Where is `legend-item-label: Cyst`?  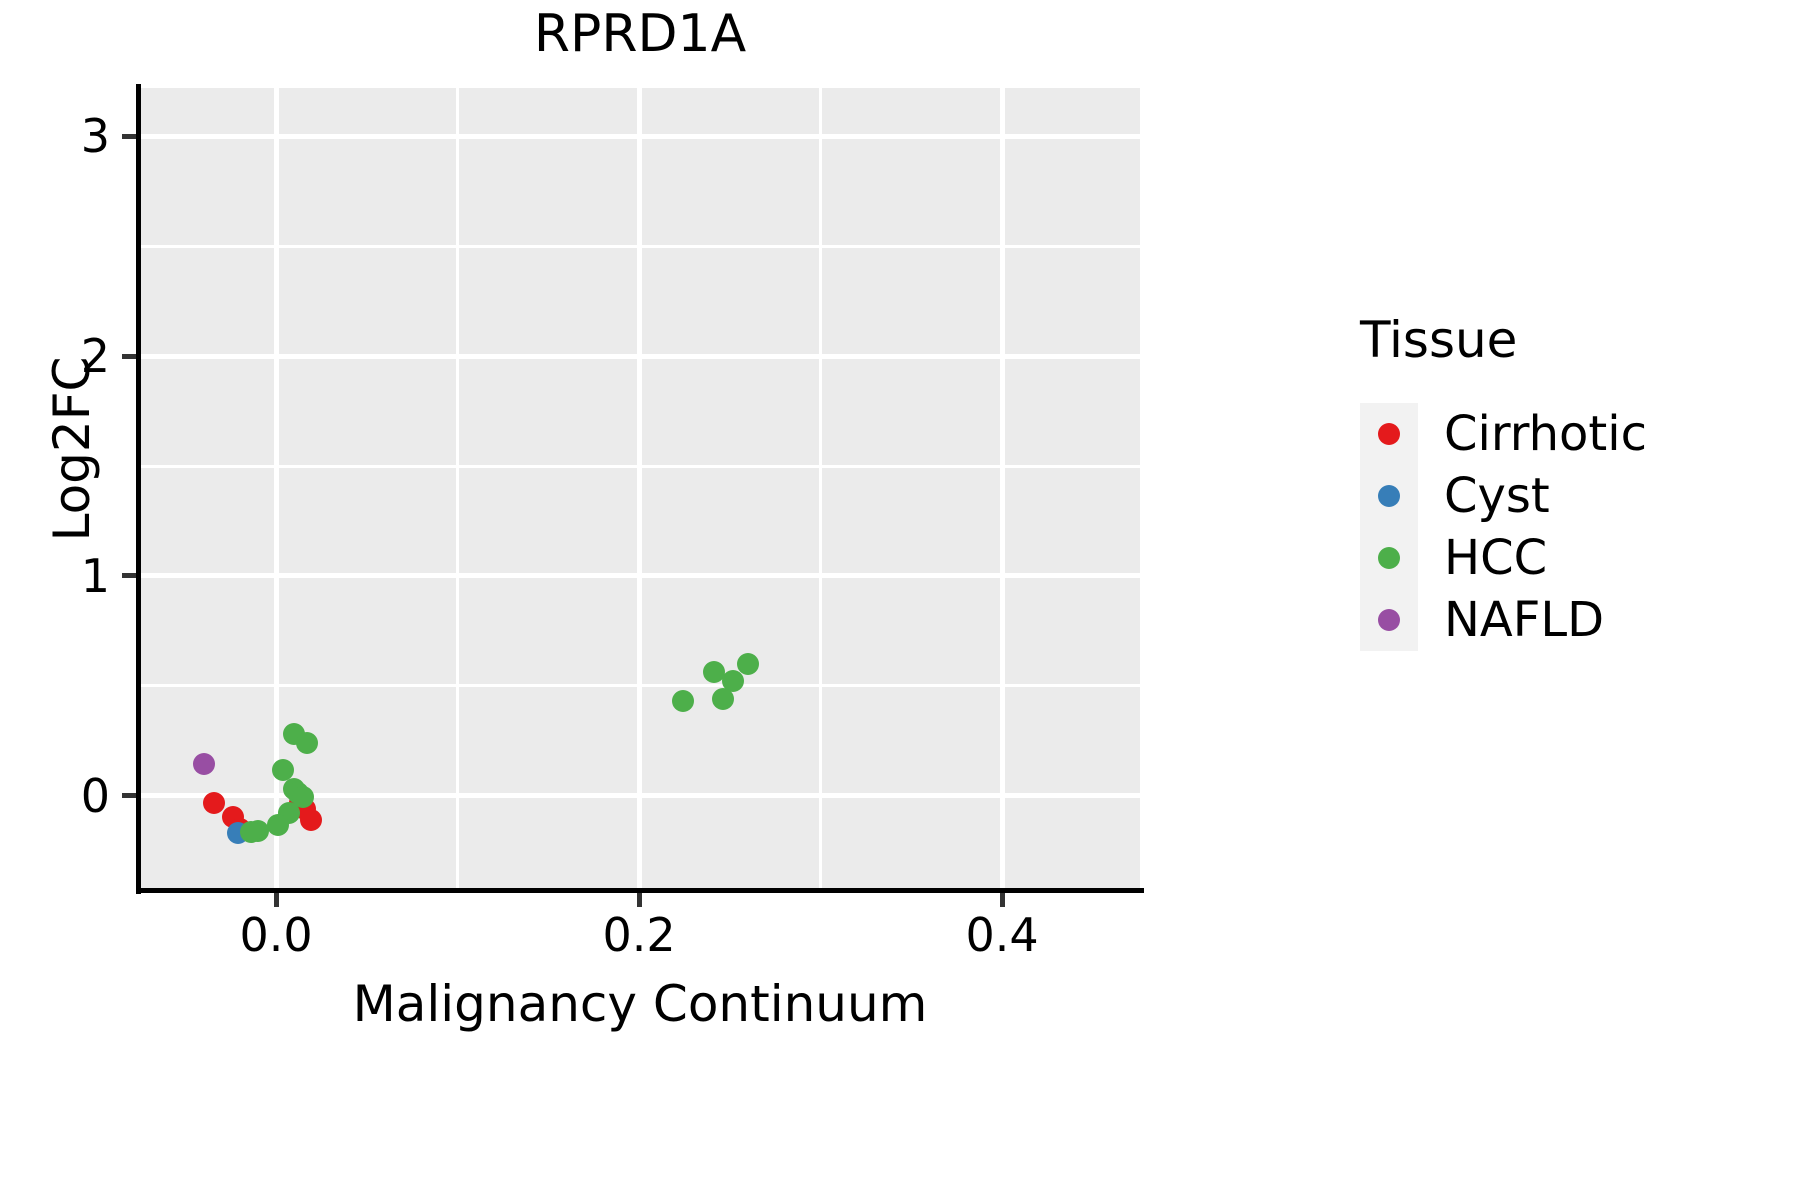
legend-item-label: Cyst is located at coordinates (1497, 496).